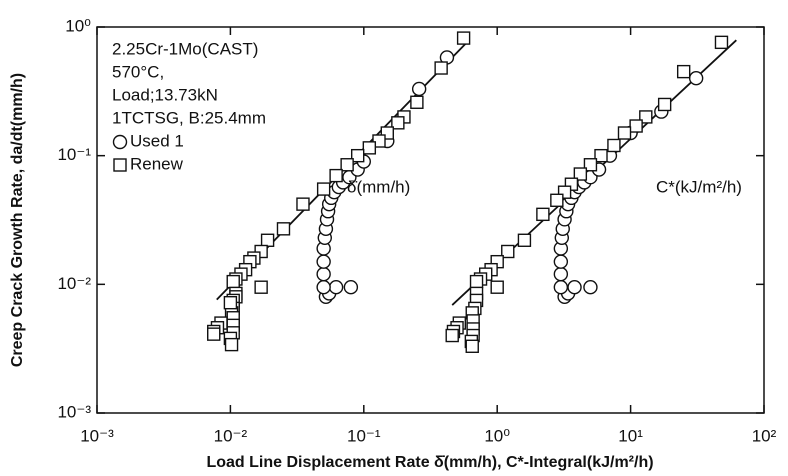 Image resolution: width=788 pixels, height=476 pixels. Describe the element at coordinates (364, 435) in the screenshot. I see `x-tick-label: 10⁻¹` at that location.